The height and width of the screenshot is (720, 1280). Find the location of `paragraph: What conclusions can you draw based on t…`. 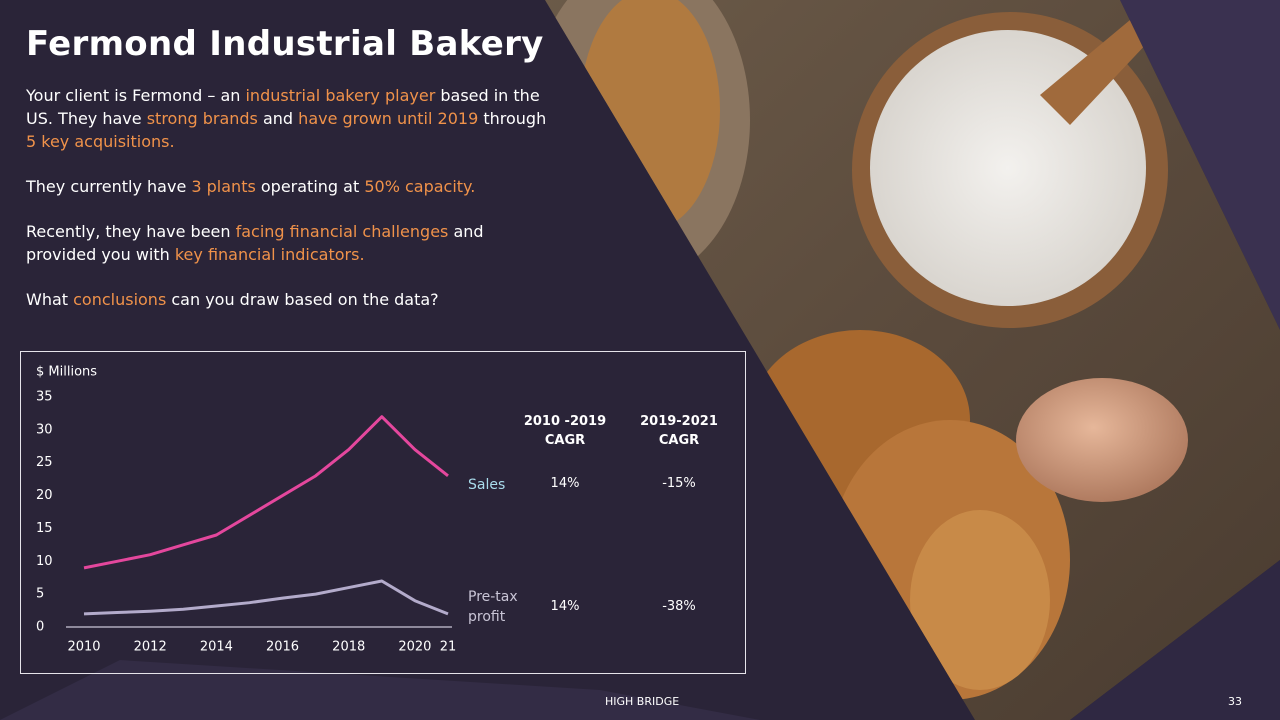

paragraph: What conclusions can you draw based on t… is located at coordinates (291, 299).